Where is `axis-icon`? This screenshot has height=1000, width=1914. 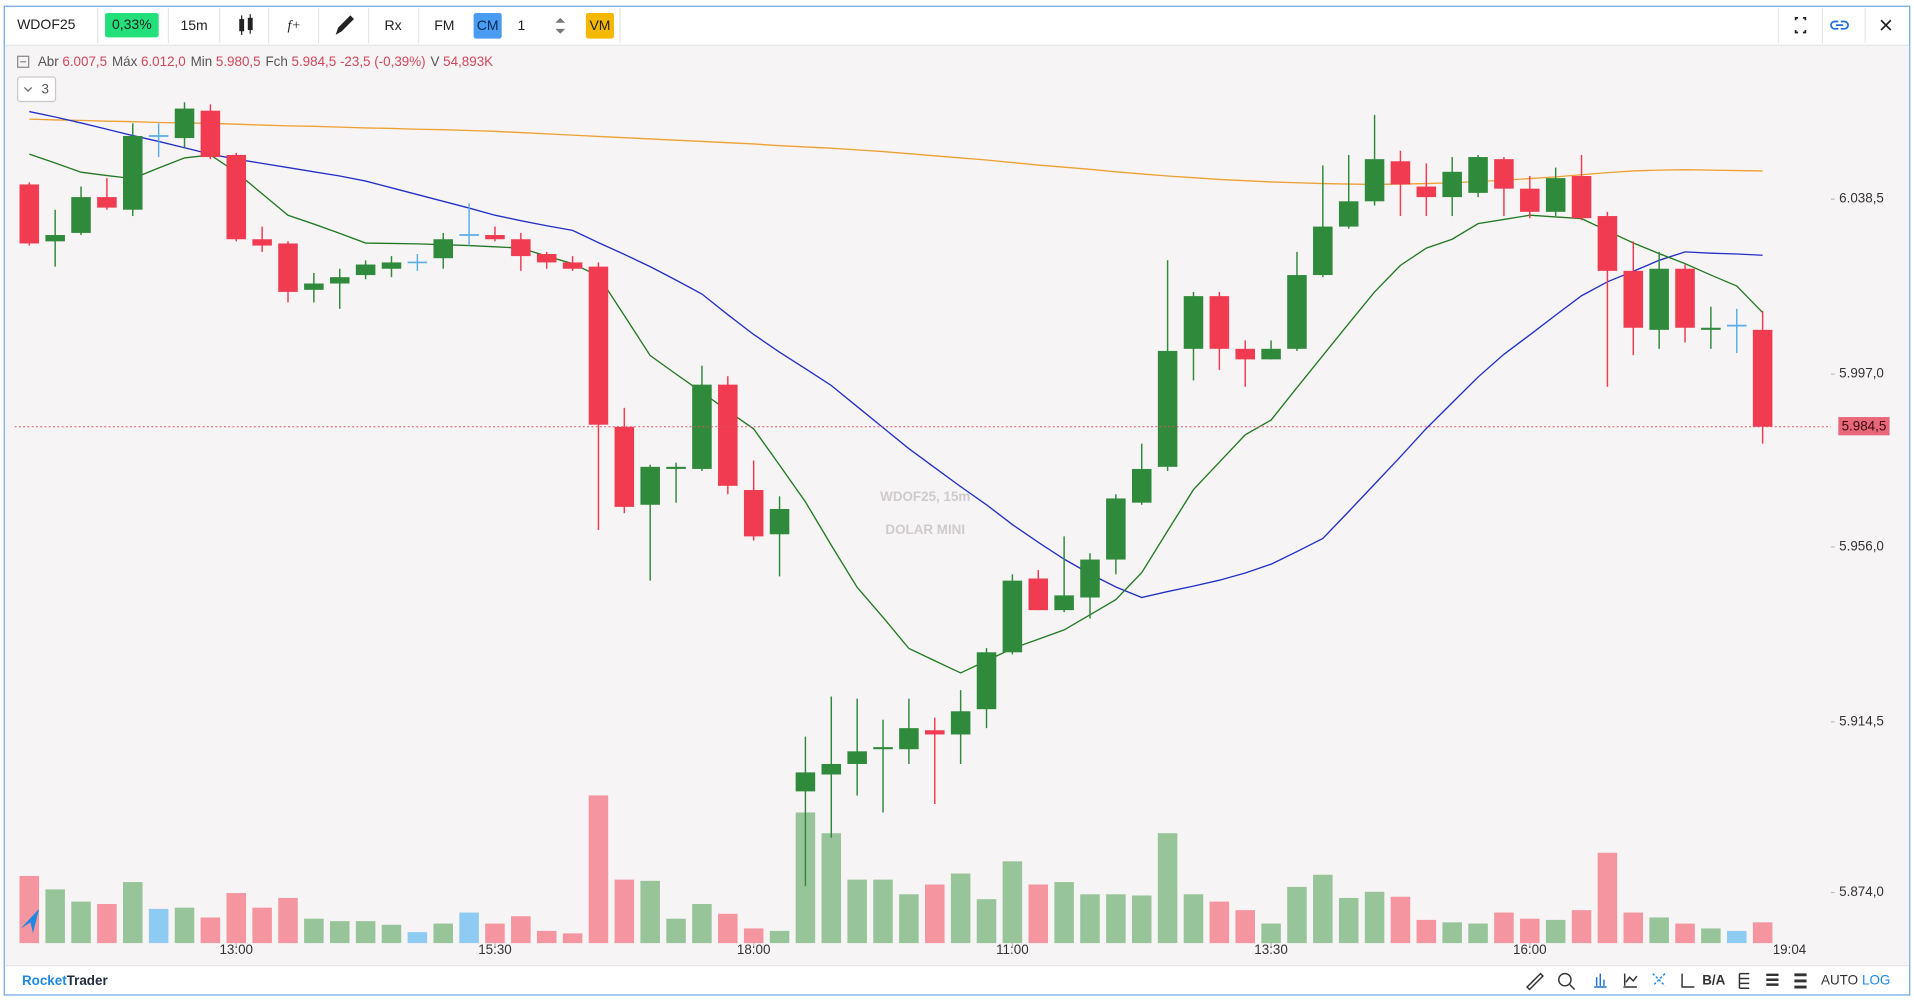 axis-icon is located at coordinates (1688, 980).